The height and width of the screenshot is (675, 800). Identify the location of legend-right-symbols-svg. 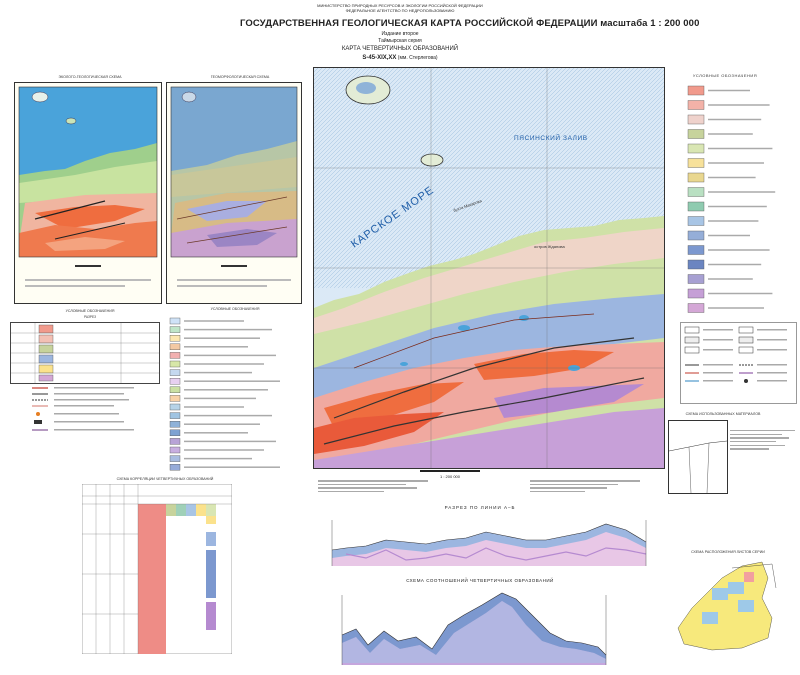
(735, 354).